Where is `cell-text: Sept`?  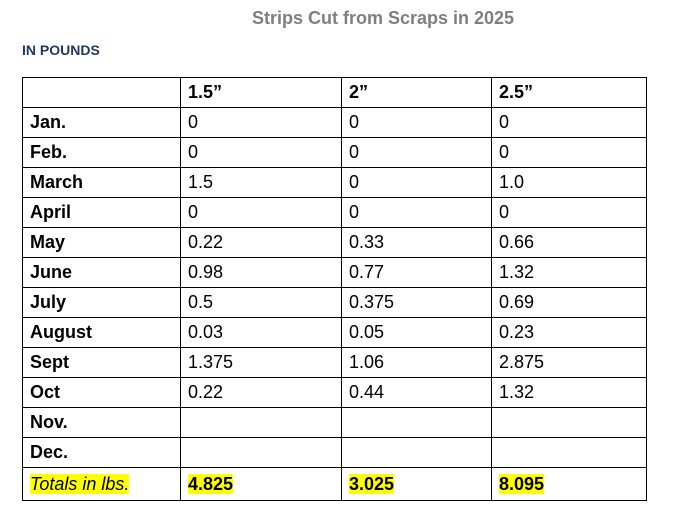
cell-text: Sept is located at coordinates (50, 362).